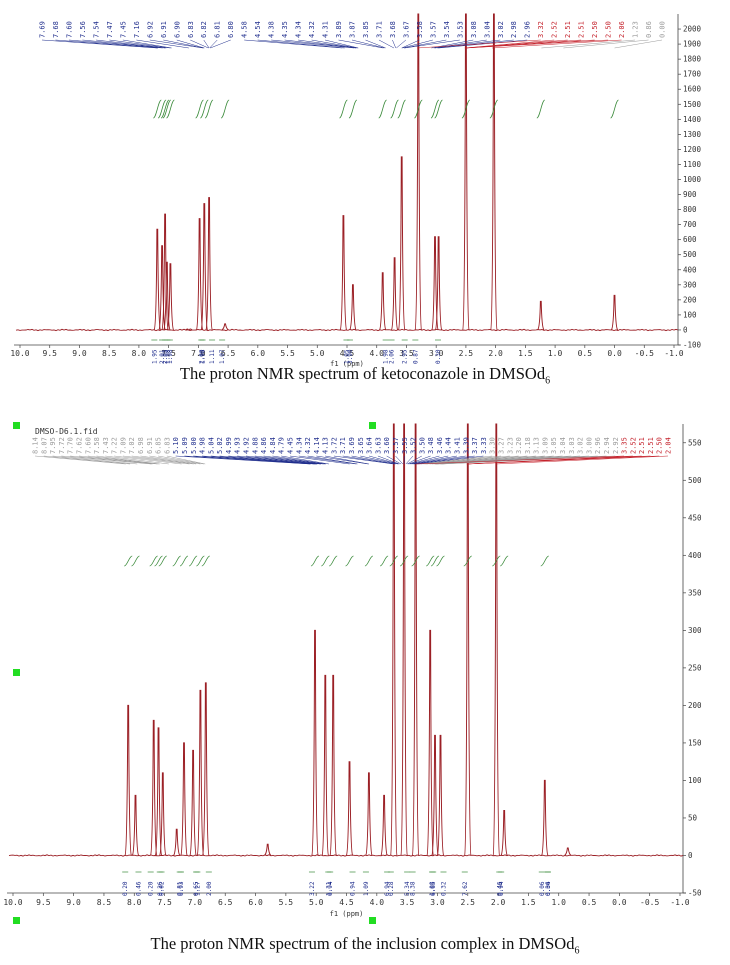 The height and width of the screenshot is (965, 730). I want to click on peak-label: 3.69, so click(352, 445).